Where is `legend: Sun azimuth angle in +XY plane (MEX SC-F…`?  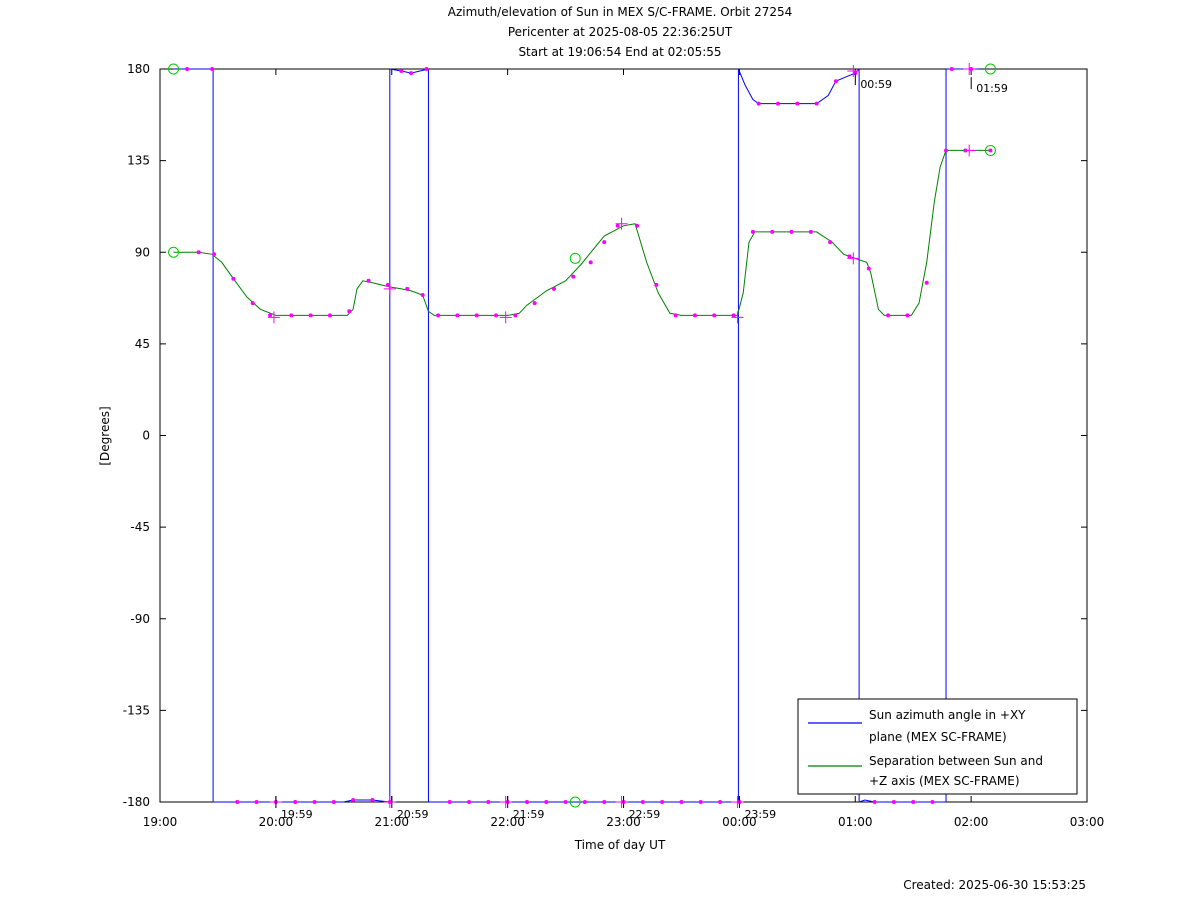 legend: Sun azimuth angle in +XY plane (MEX SC-F… is located at coordinates (937, 746).